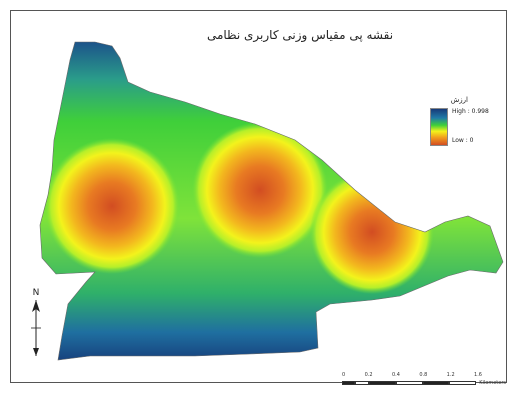 The image size is (519, 395). Describe the element at coordinates (395, 375) in the screenshot. I see `scale-tick-2: 0.4` at that location.